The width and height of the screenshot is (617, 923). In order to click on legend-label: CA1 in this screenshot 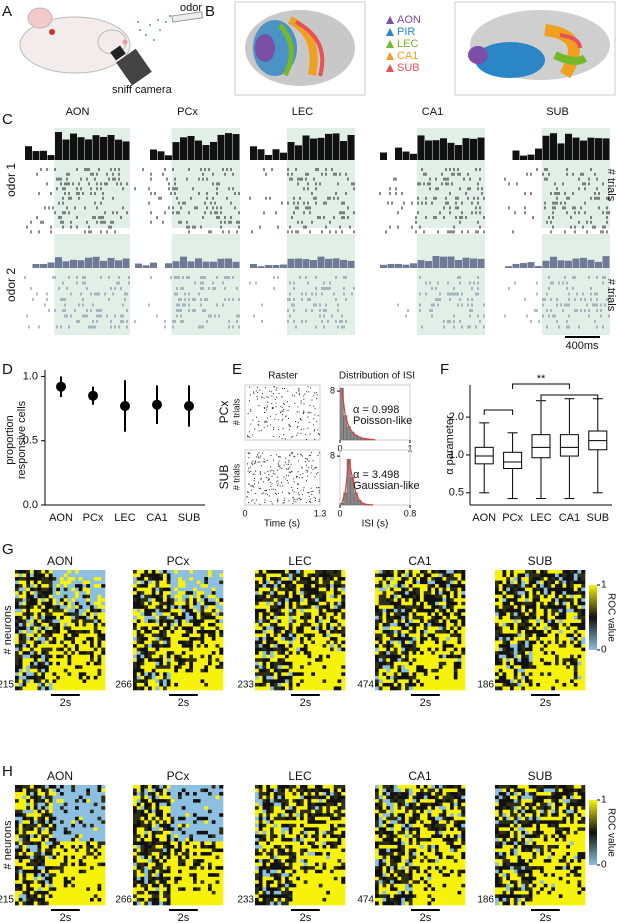, I will do `click(407, 56)`.